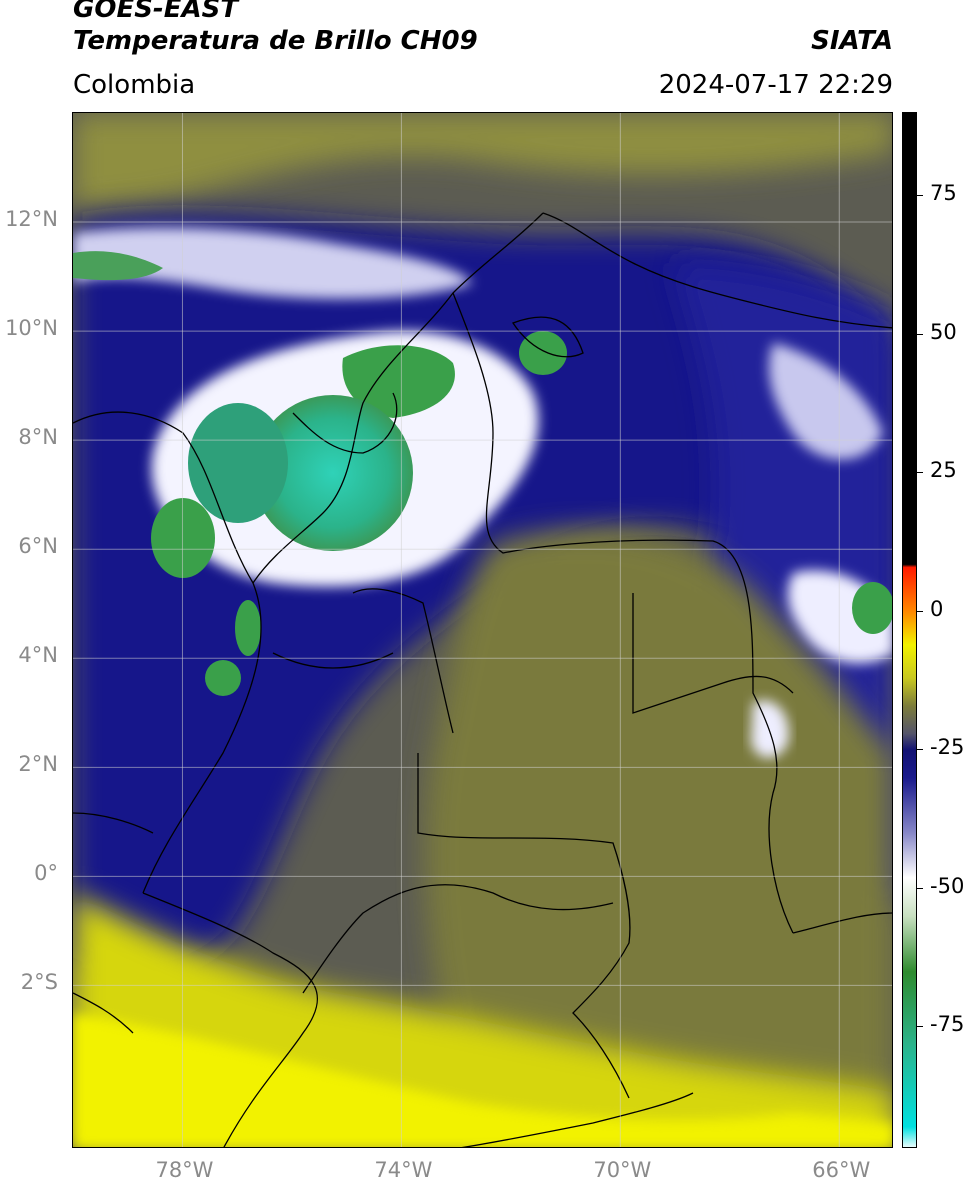 This screenshot has width=966, height=1190. I want to click on colorbar-tick-label: 0, so click(937, 608).